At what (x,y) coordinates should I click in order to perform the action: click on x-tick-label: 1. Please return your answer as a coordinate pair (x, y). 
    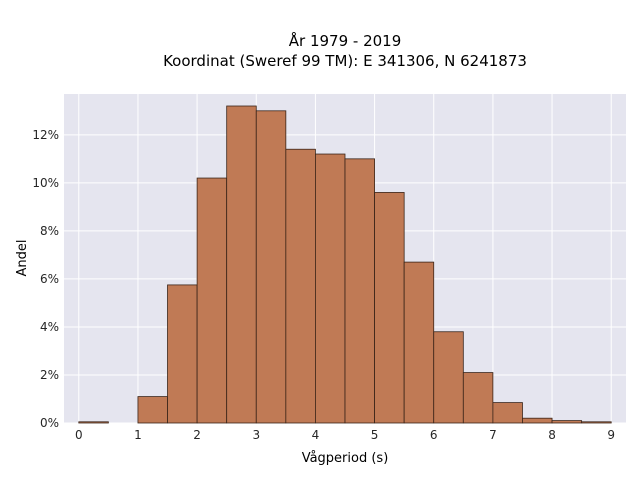
    Looking at the image, I should click on (138, 435).